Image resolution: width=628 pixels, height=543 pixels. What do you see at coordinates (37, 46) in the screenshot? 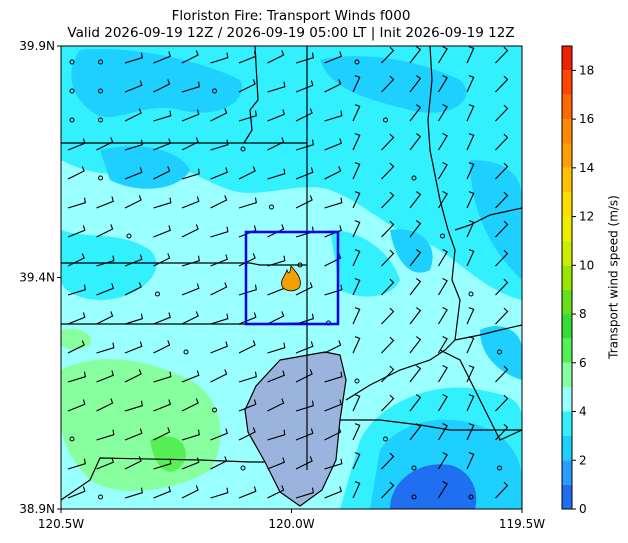
I see `y-tick-label: 39.9N` at bounding box center [37, 46].